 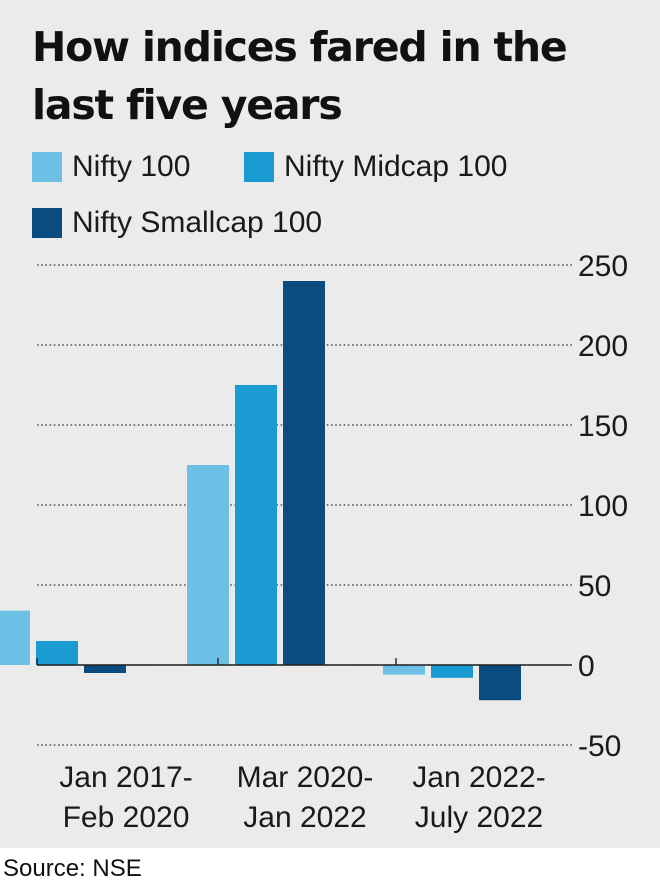 I want to click on y-tick-label: 100, so click(x=603, y=506).